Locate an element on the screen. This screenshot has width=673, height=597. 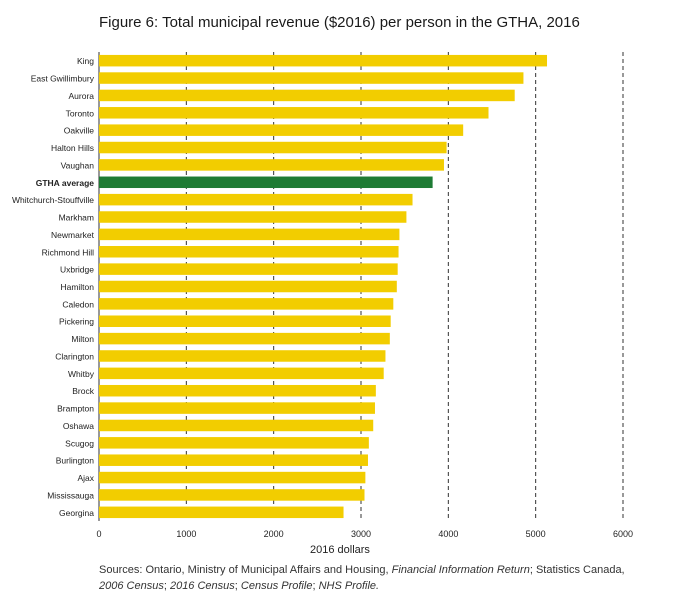
bar-oshawa is located at coordinates (236, 425).